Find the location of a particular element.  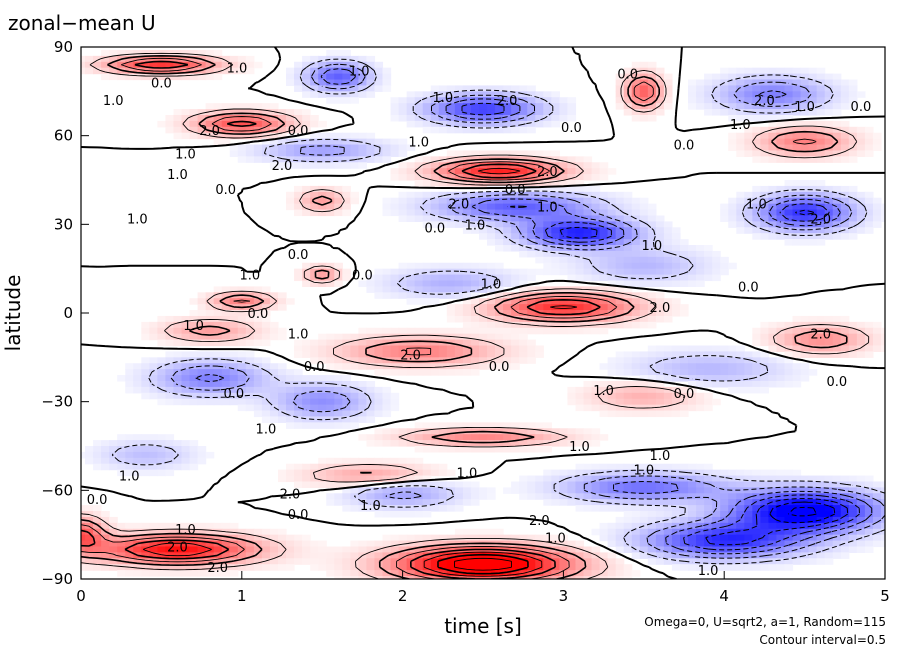

contour-label: 1.0 is located at coordinates (643, 471).